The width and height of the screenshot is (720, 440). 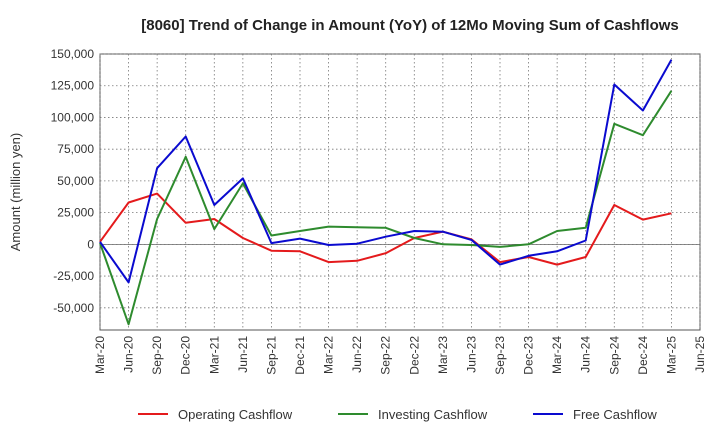 I want to click on x-tick-label: Mar-24, so click(x=557, y=355).